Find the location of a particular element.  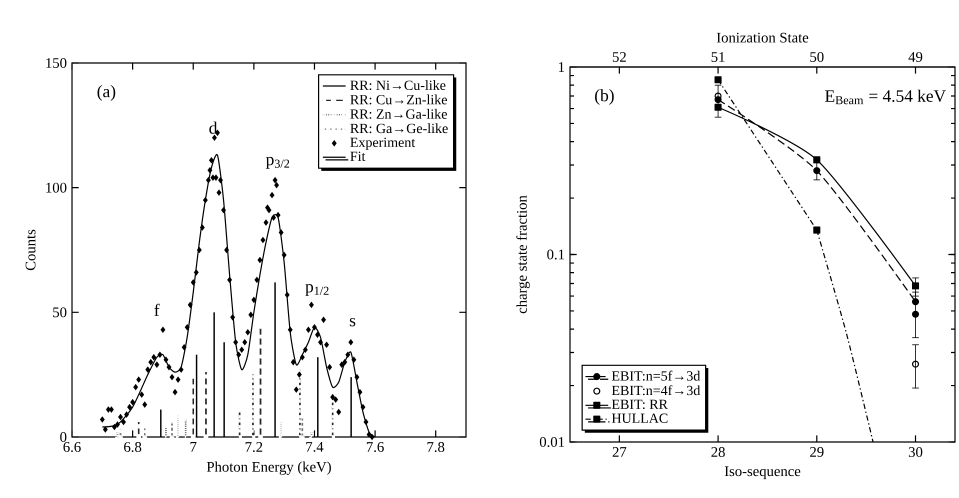

legend-label: RR: Cu→Zn-like is located at coordinates (399, 99).